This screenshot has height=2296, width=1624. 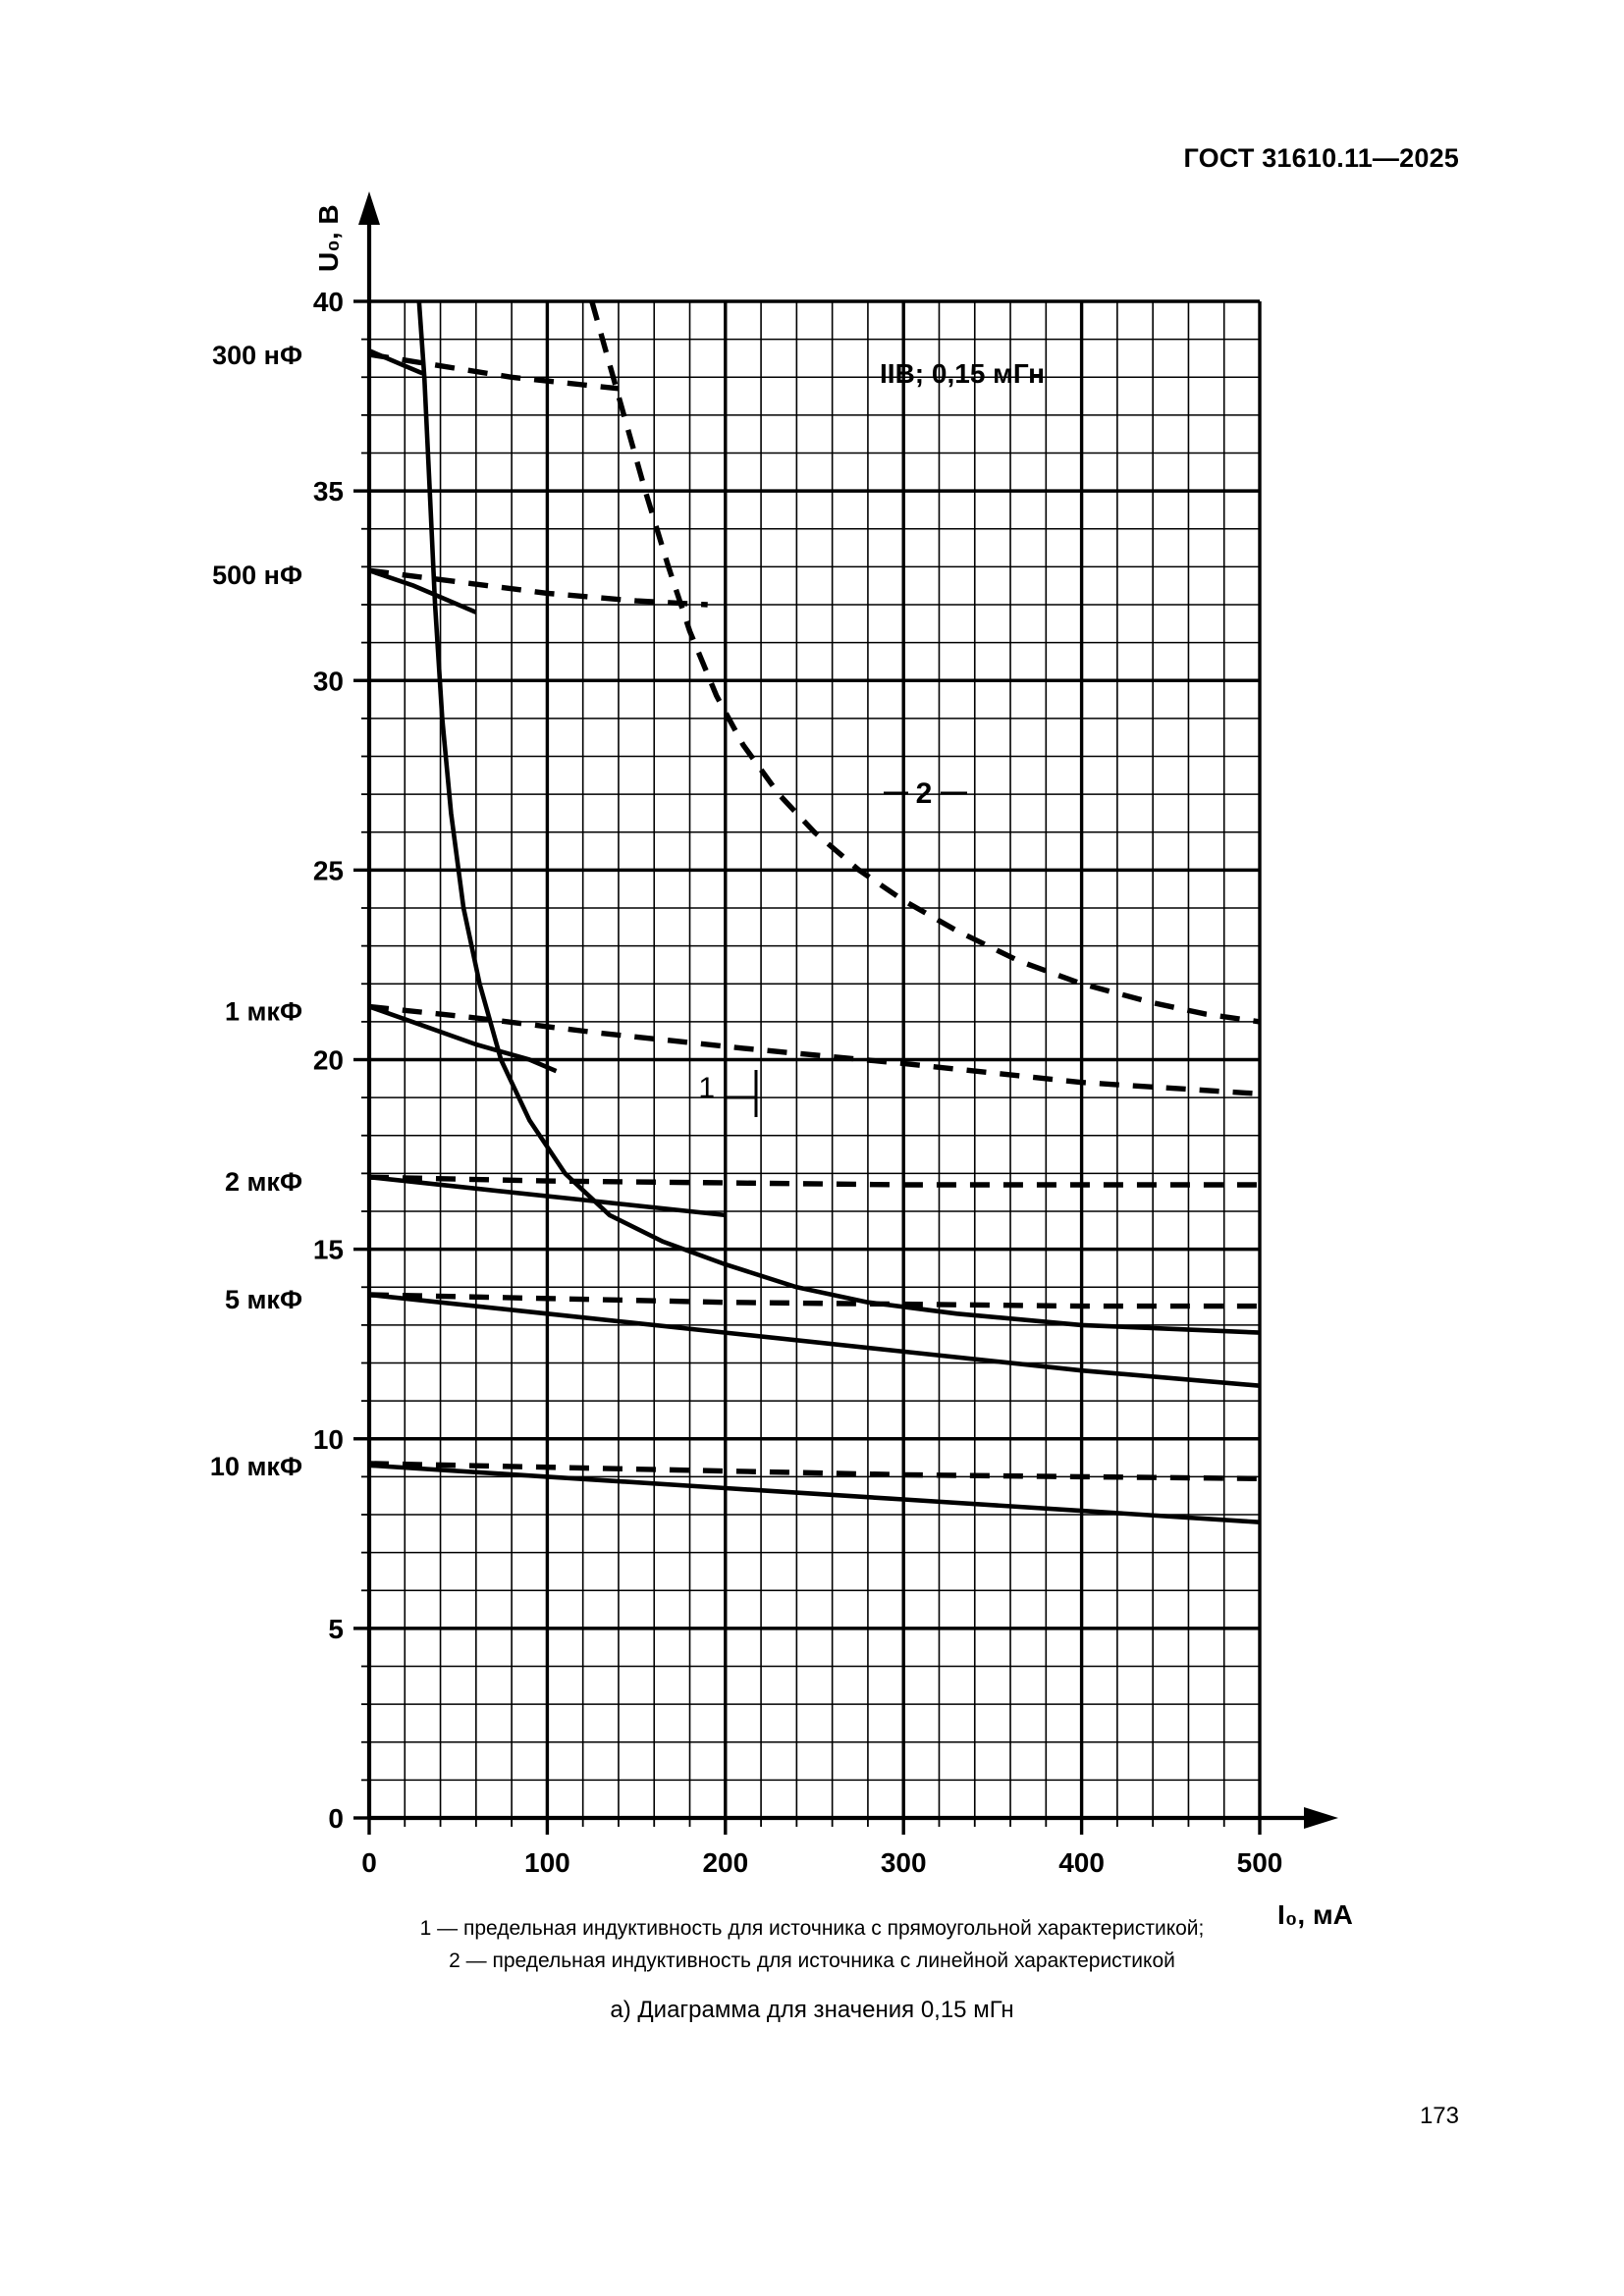 I want to click on x-tick-label: 100, so click(x=547, y=1863).